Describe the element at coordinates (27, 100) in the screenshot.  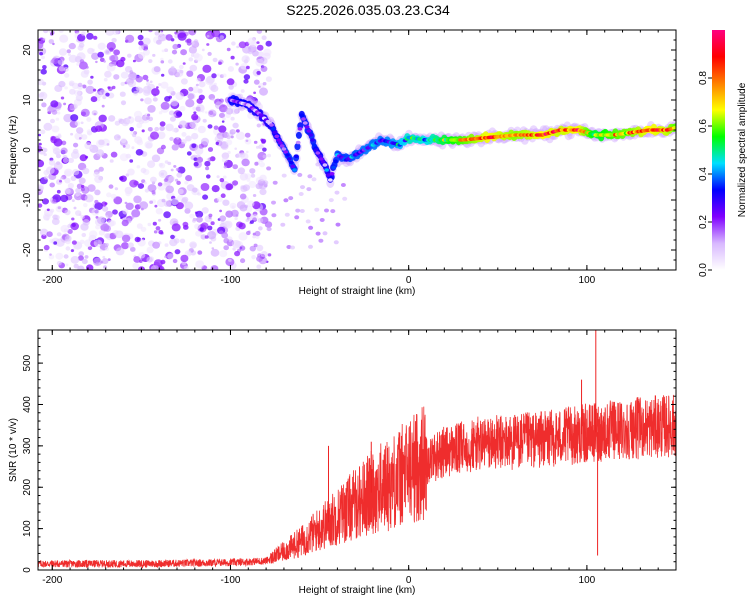
I see `spectrogram-y-tick-label: 10` at that location.